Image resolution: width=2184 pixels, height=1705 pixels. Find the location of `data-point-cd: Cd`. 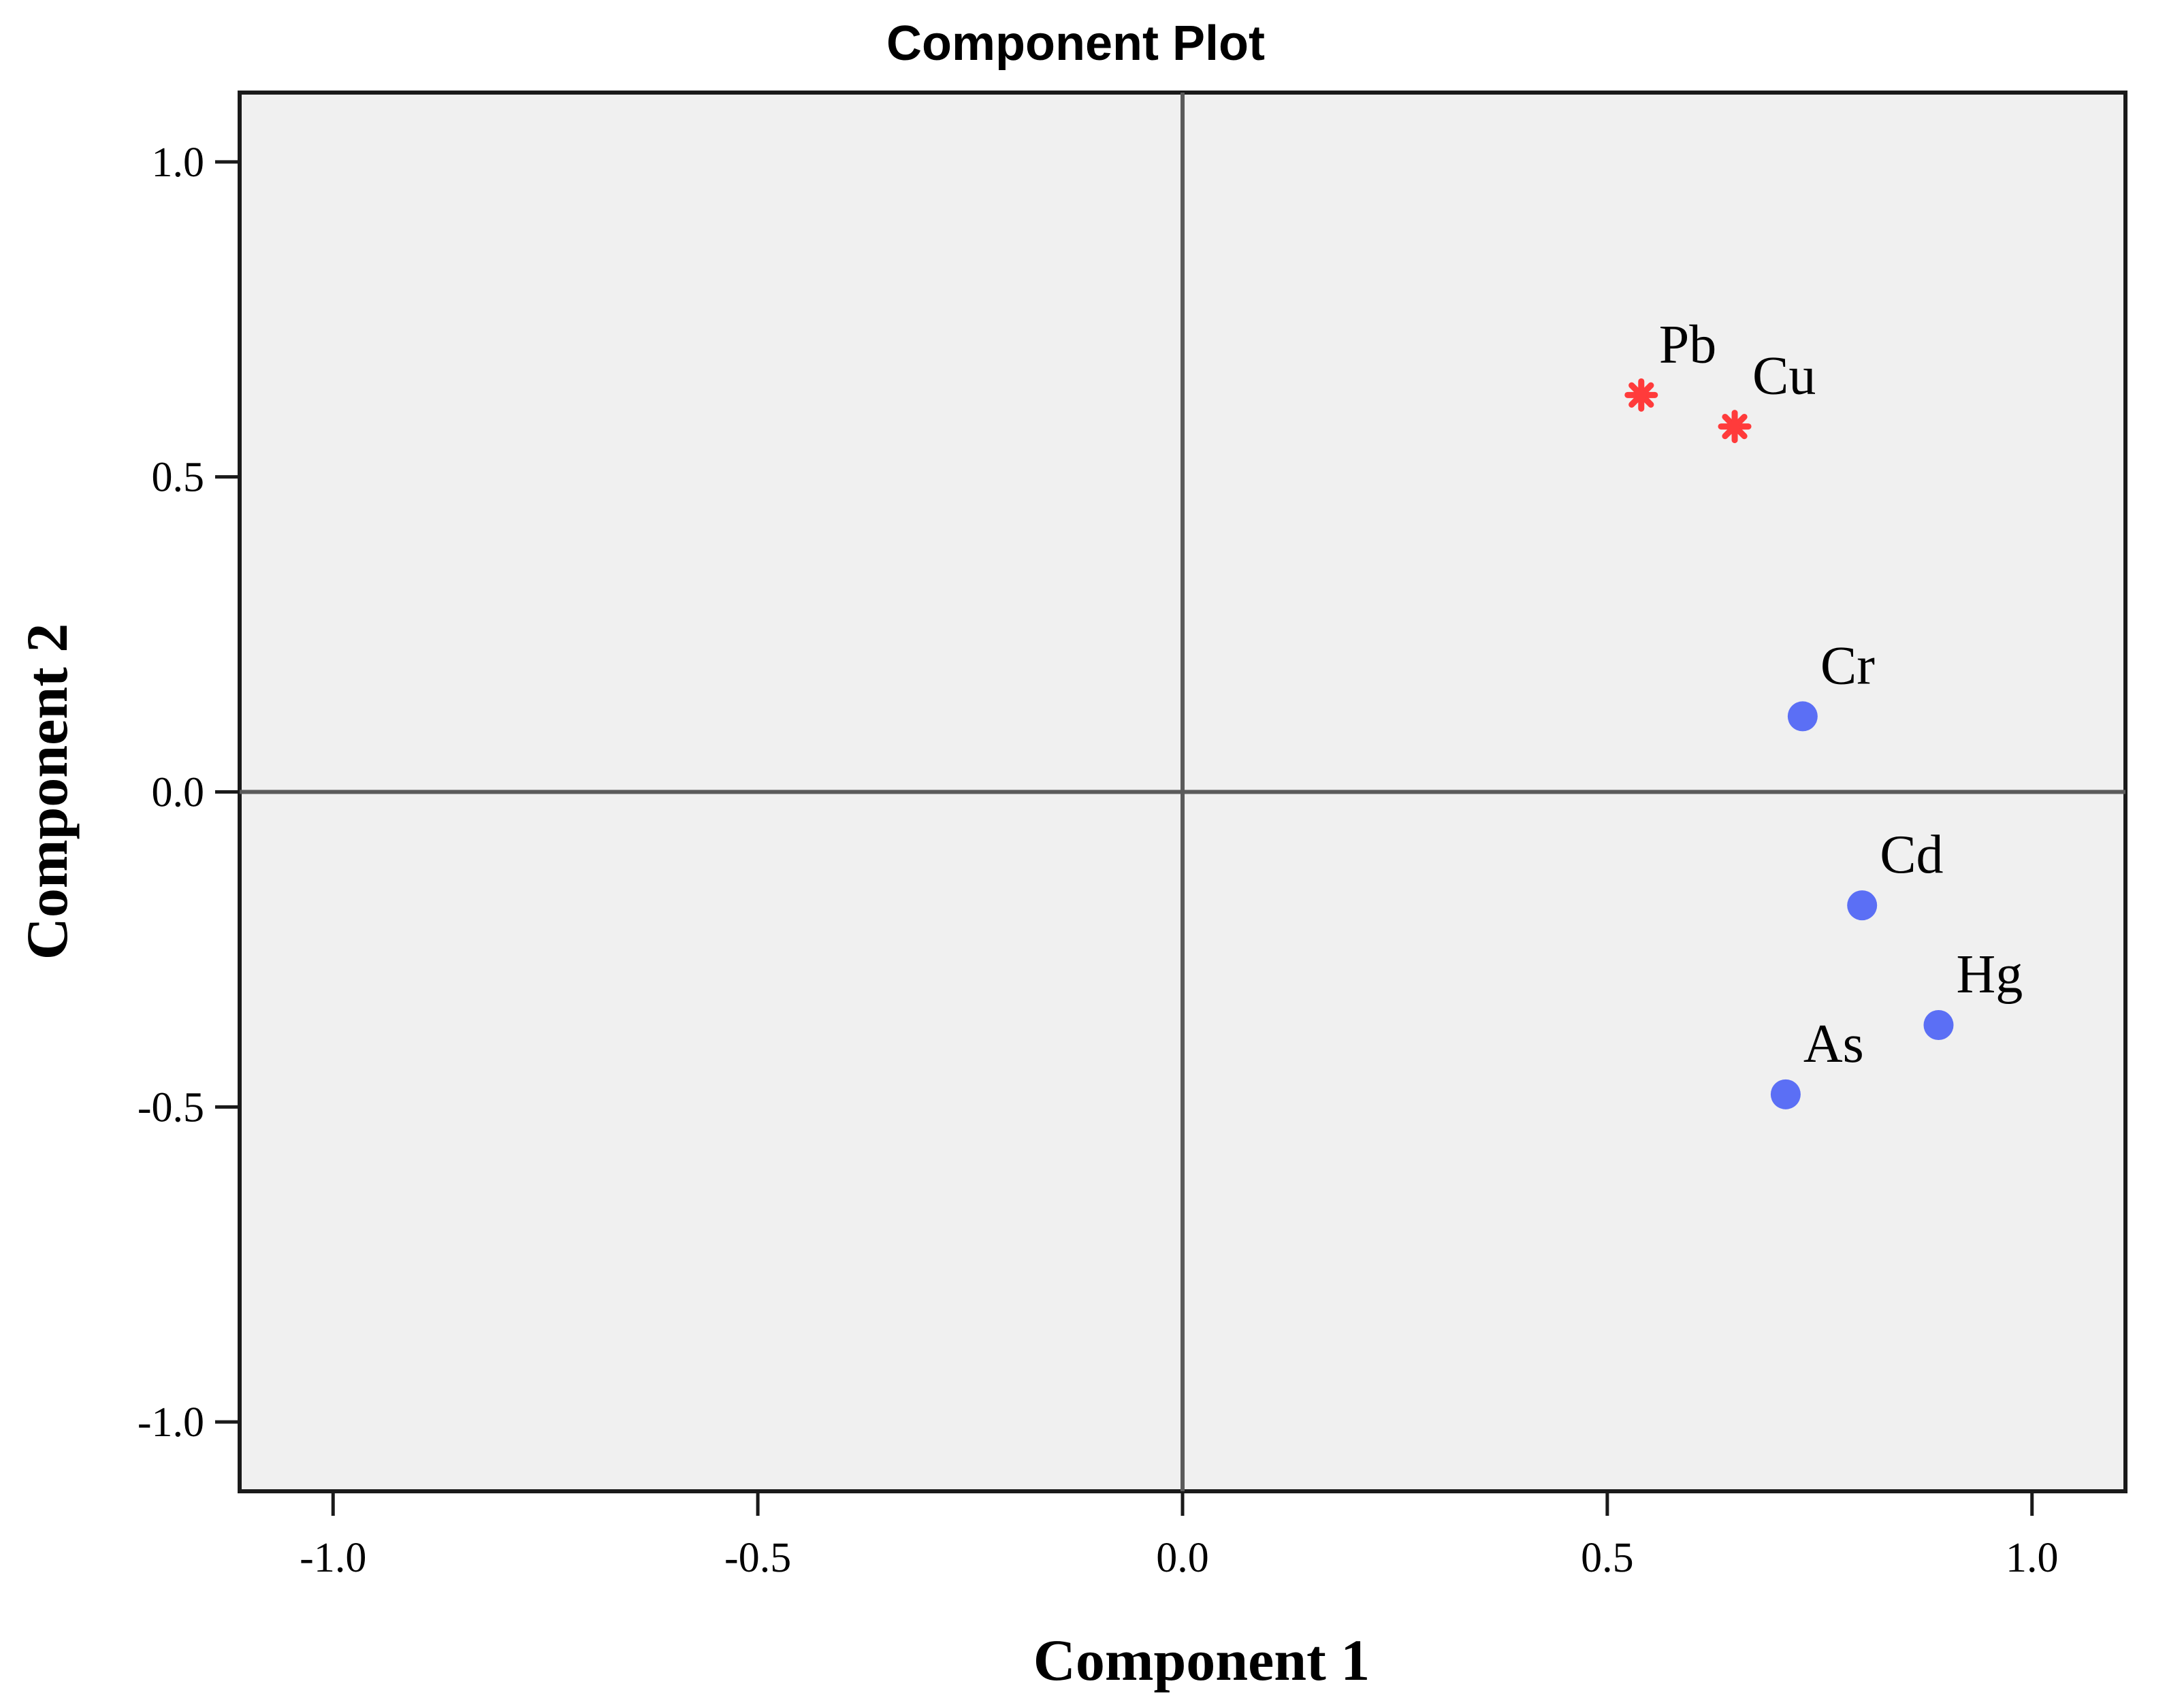

data-point-cd: Cd is located at coordinates (1896, 873).